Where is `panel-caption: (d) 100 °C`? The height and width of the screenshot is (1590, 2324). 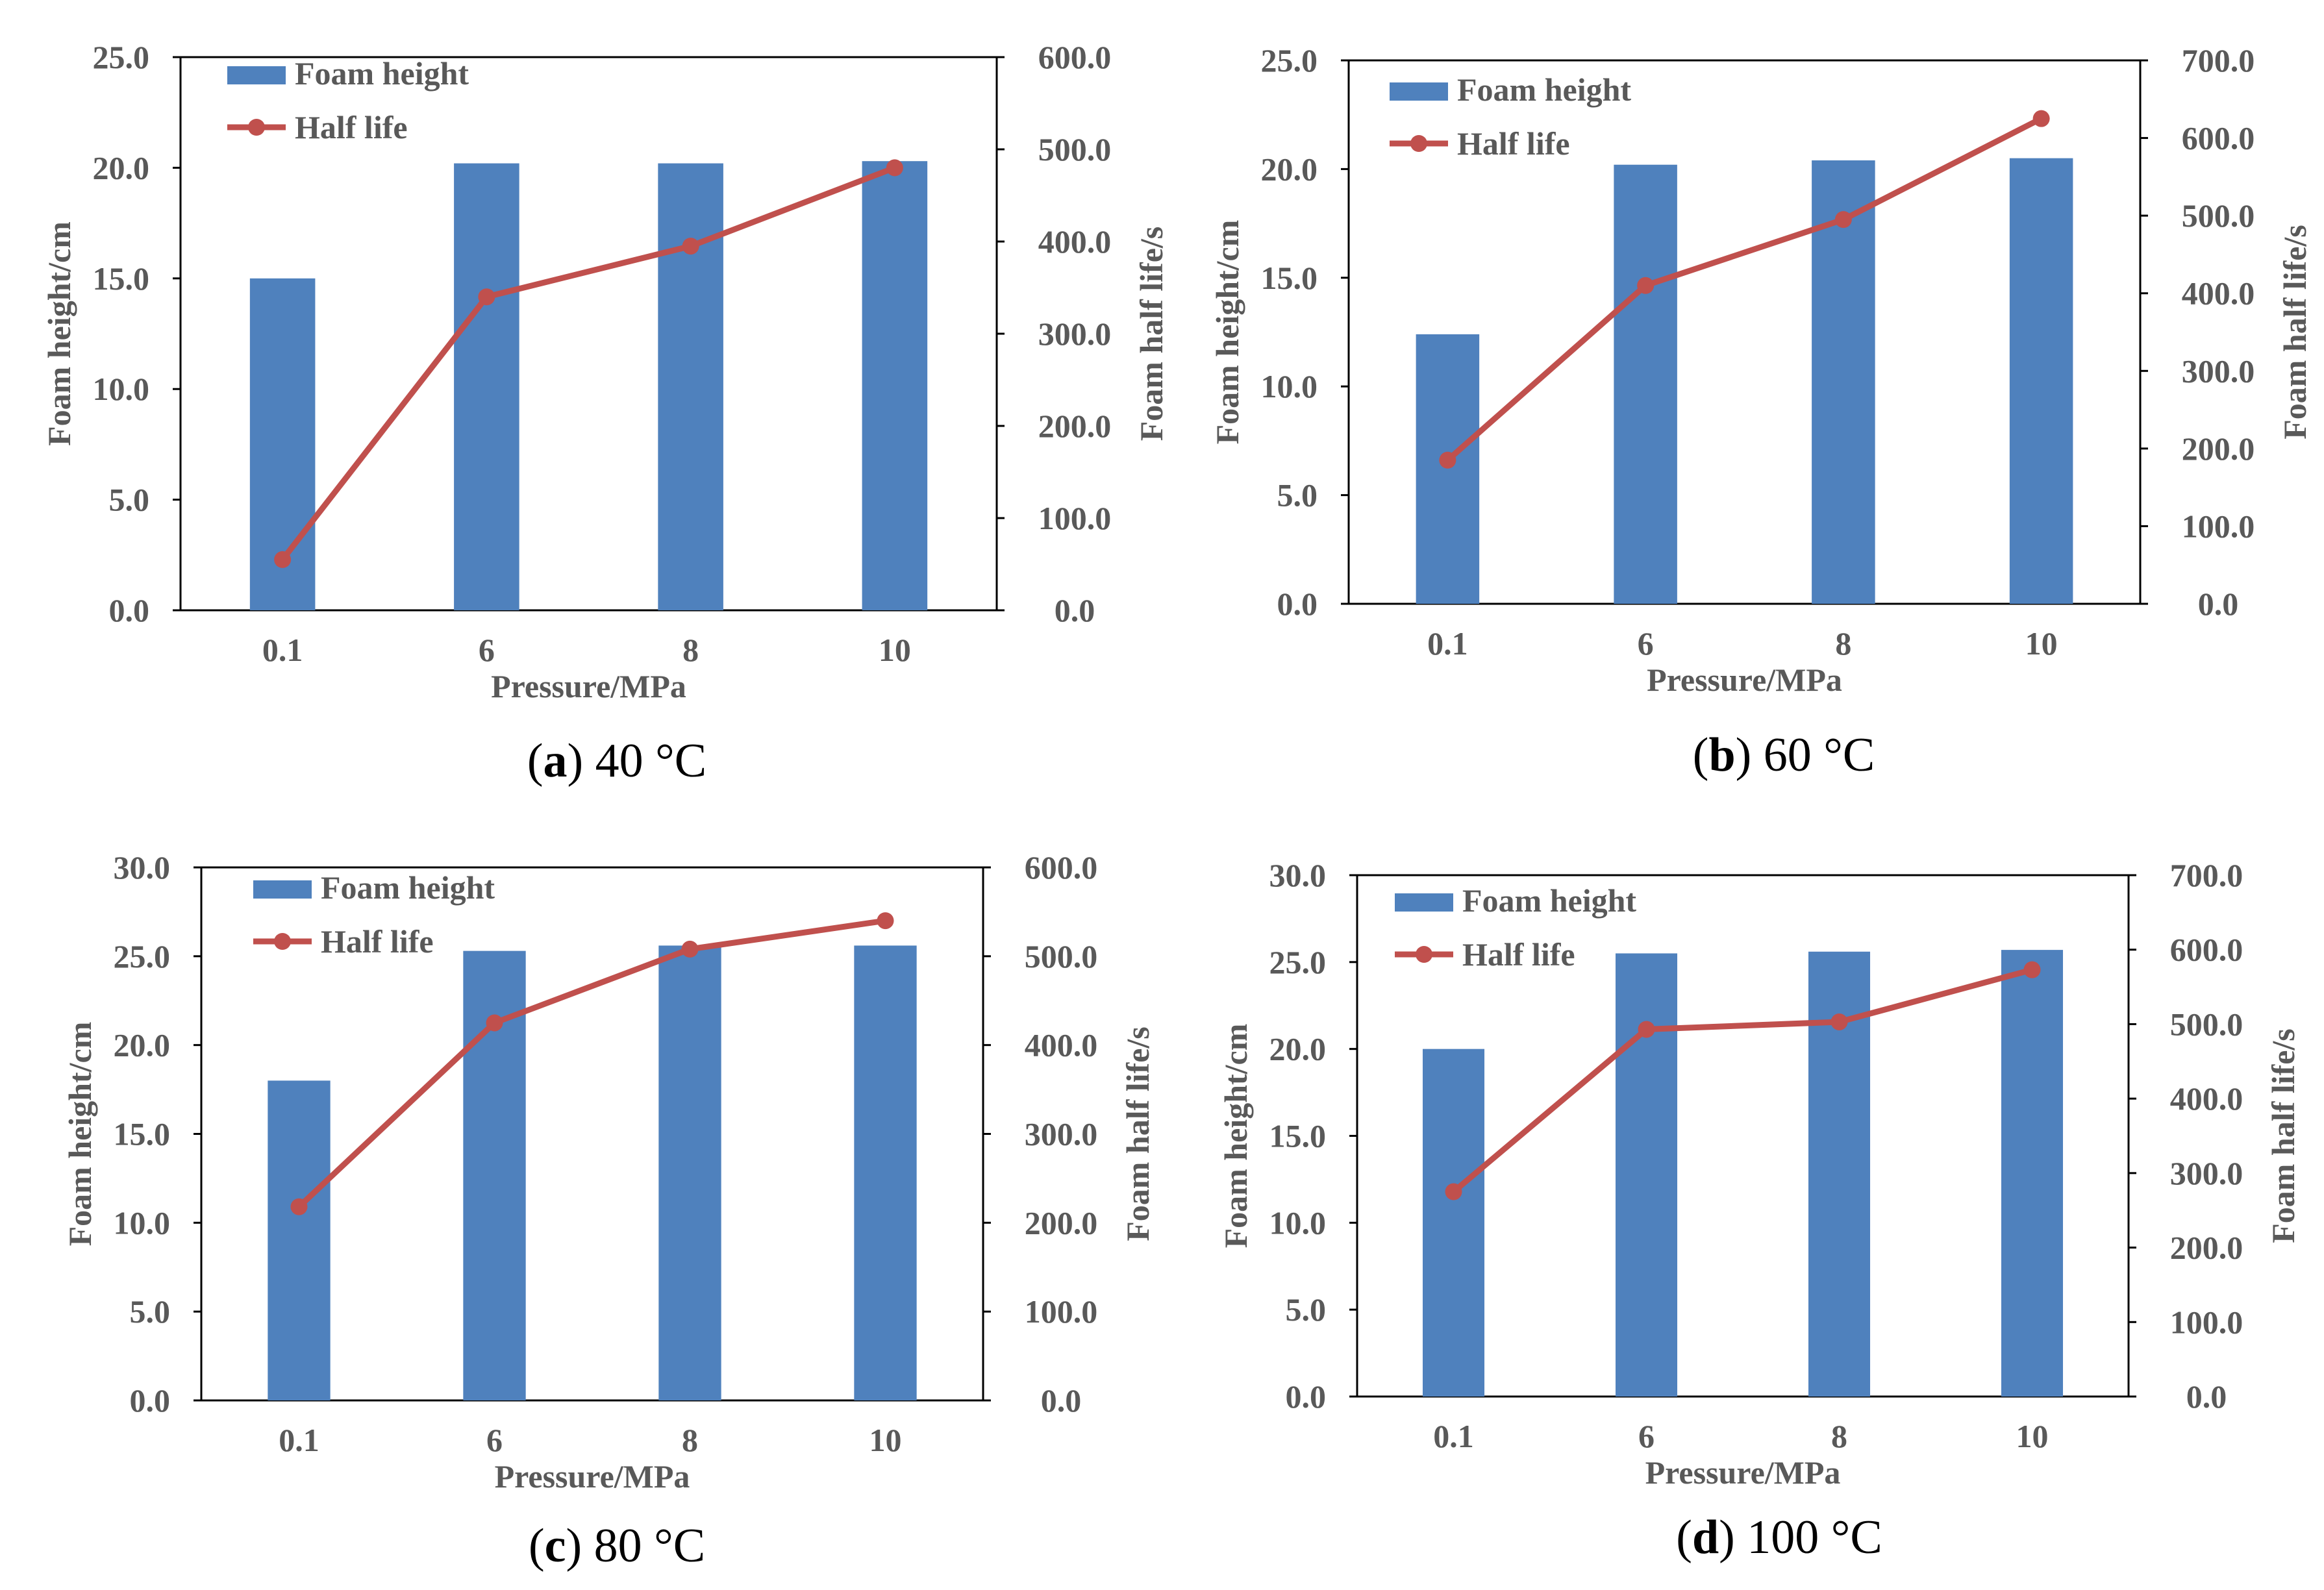
panel-caption: (d) 100 °C is located at coordinates (1779, 1538).